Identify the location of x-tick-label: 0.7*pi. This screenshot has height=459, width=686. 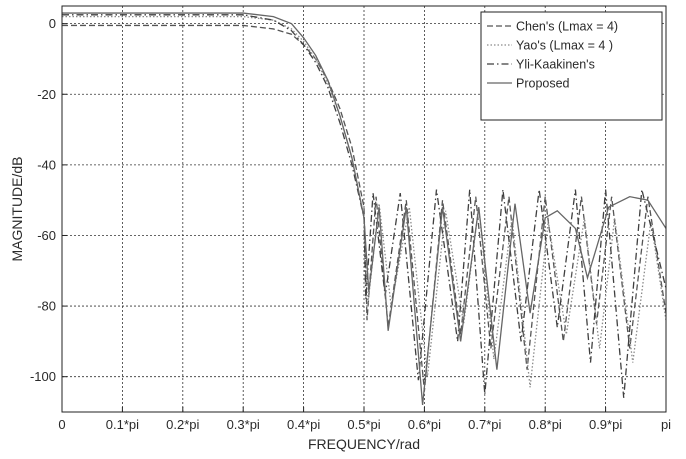
(484, 424).